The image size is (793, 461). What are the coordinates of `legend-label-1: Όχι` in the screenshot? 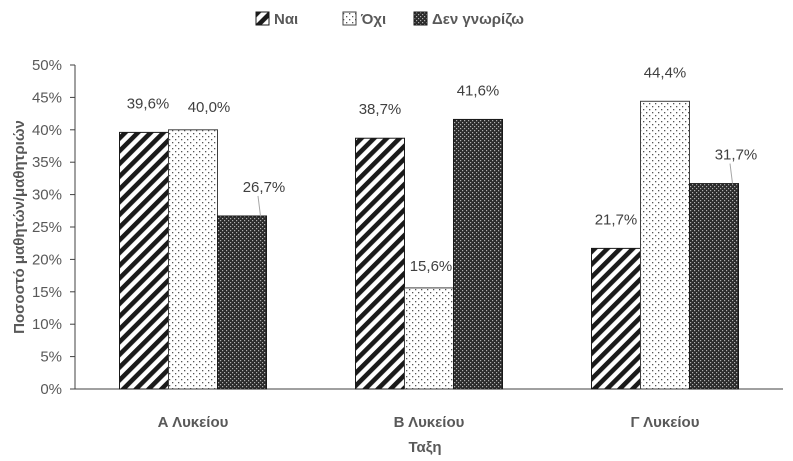 It's located at (373, 19).